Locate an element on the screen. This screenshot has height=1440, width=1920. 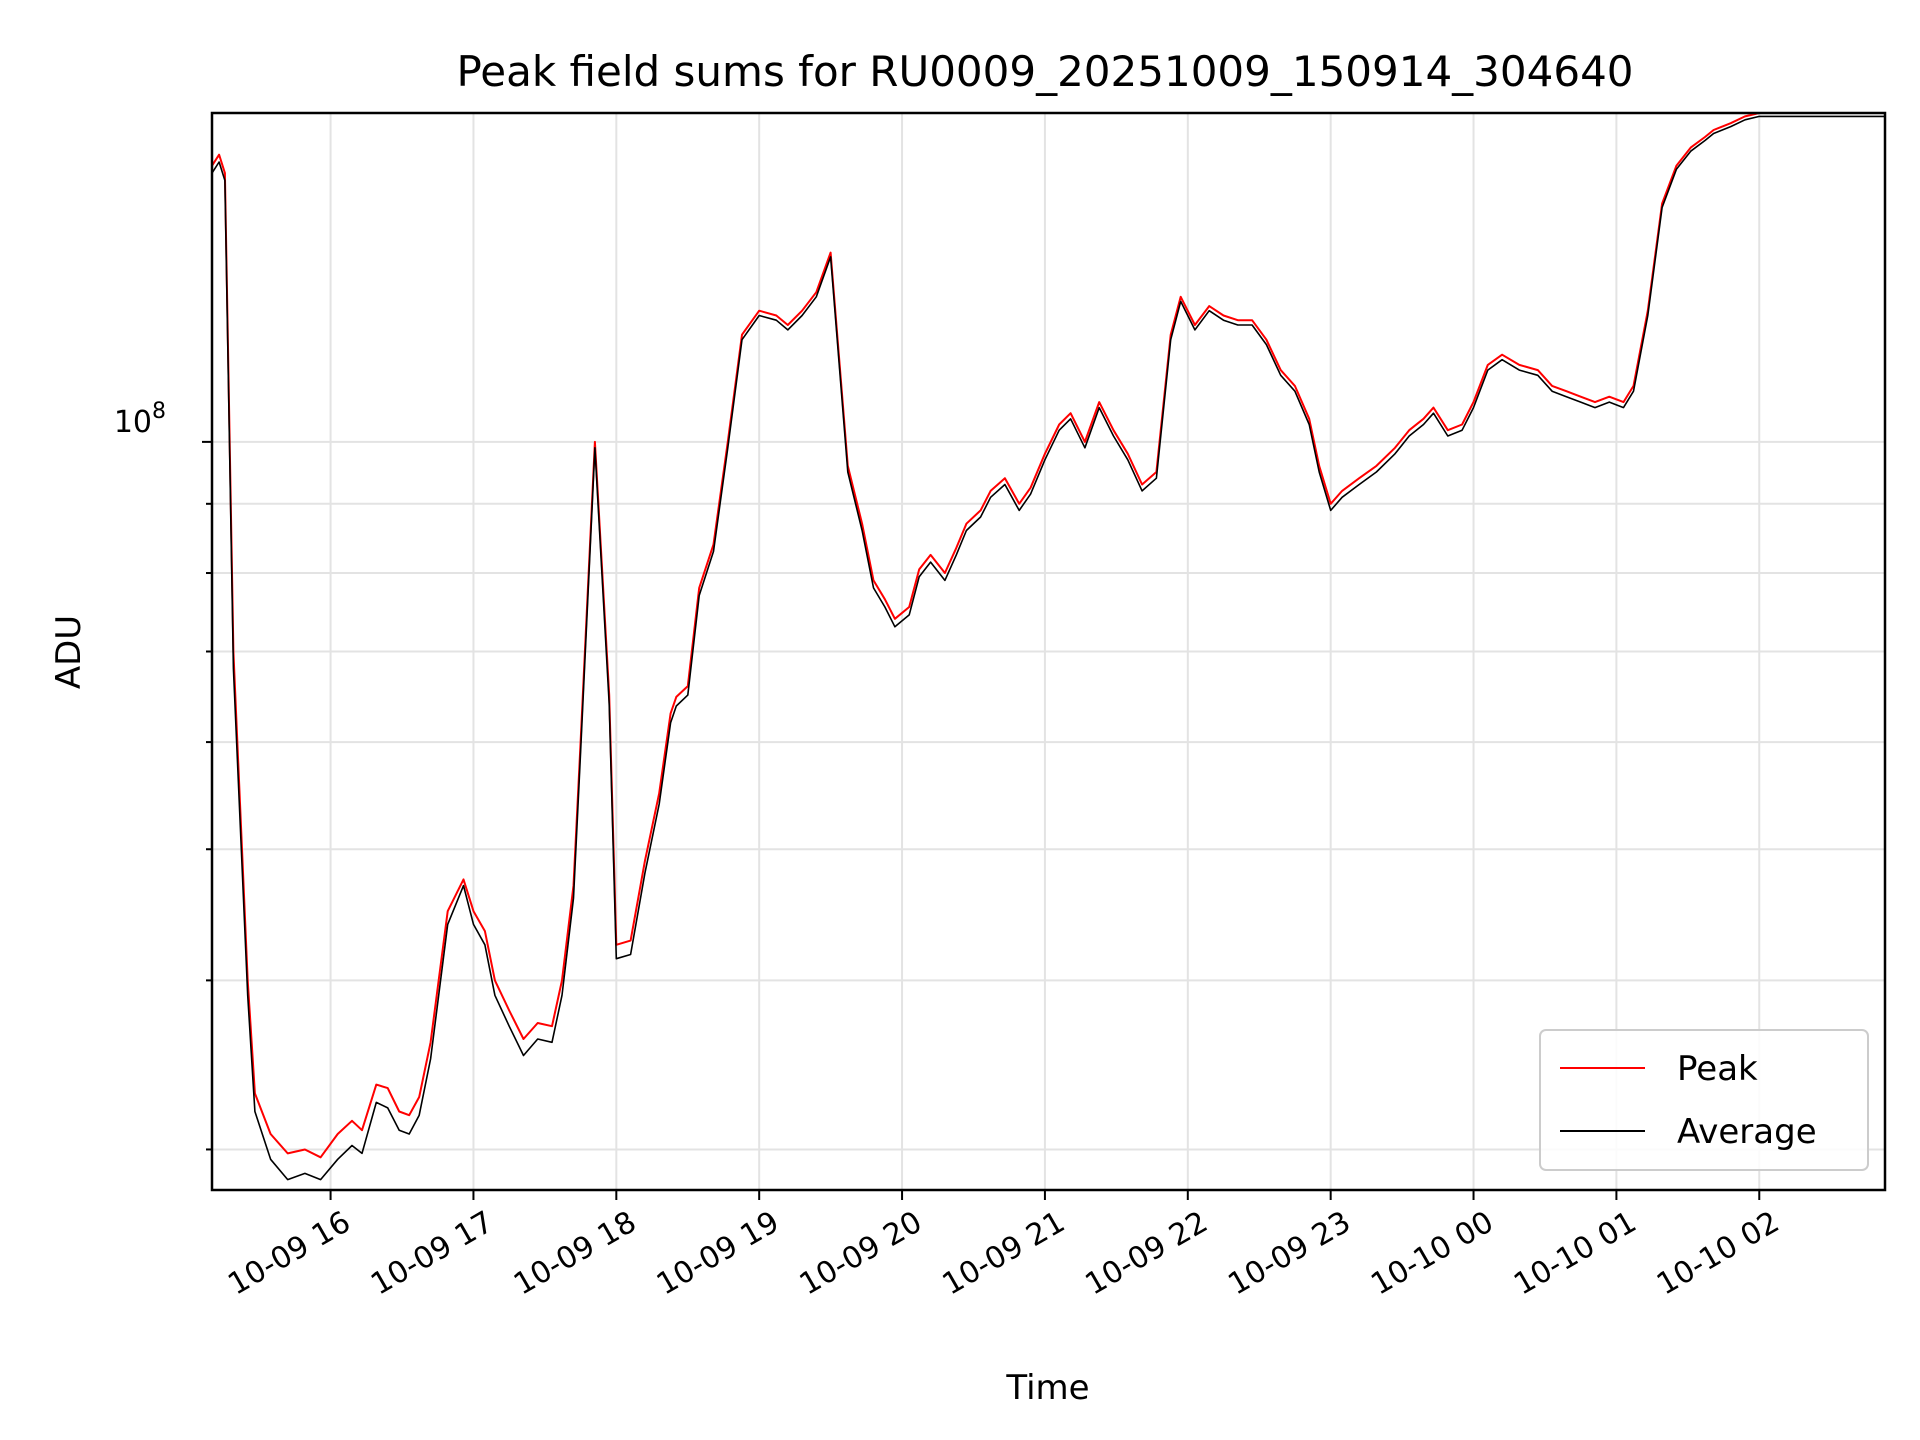
y-tick-base: 10 is located at coordinates (133, 422).